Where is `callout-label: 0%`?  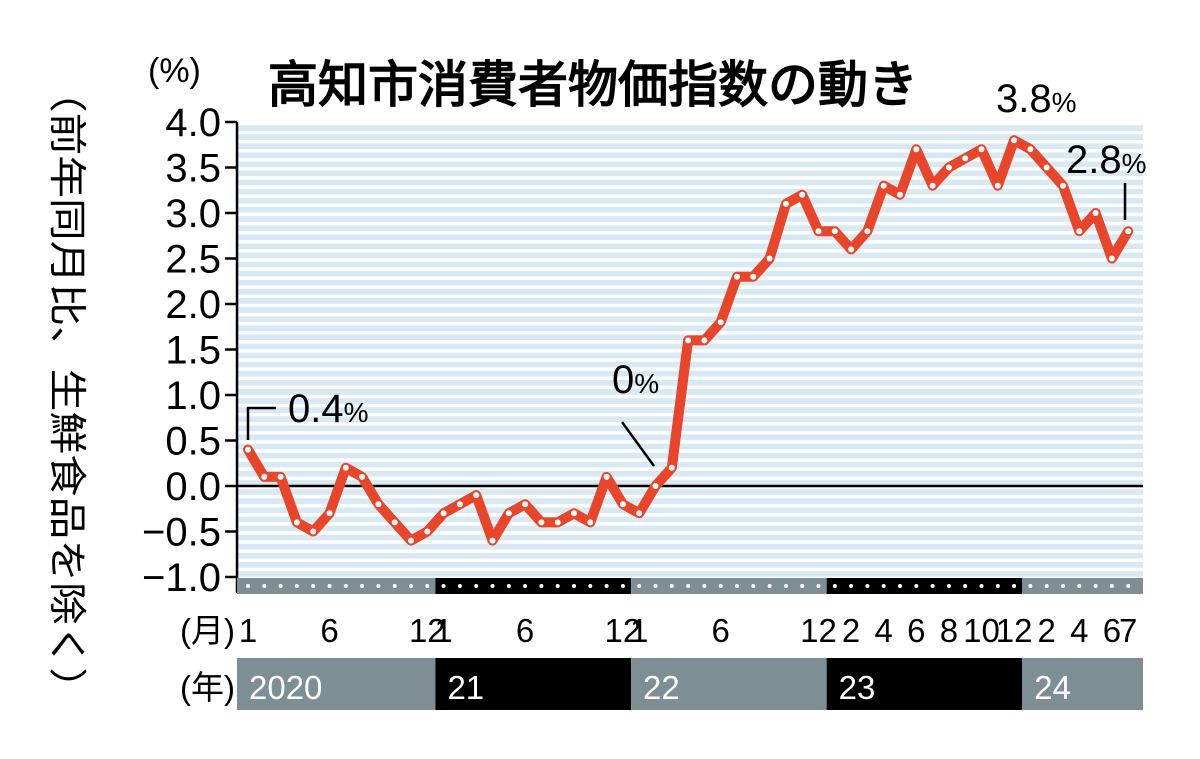
callout-label: 0% is located at coordinates (635, 380).